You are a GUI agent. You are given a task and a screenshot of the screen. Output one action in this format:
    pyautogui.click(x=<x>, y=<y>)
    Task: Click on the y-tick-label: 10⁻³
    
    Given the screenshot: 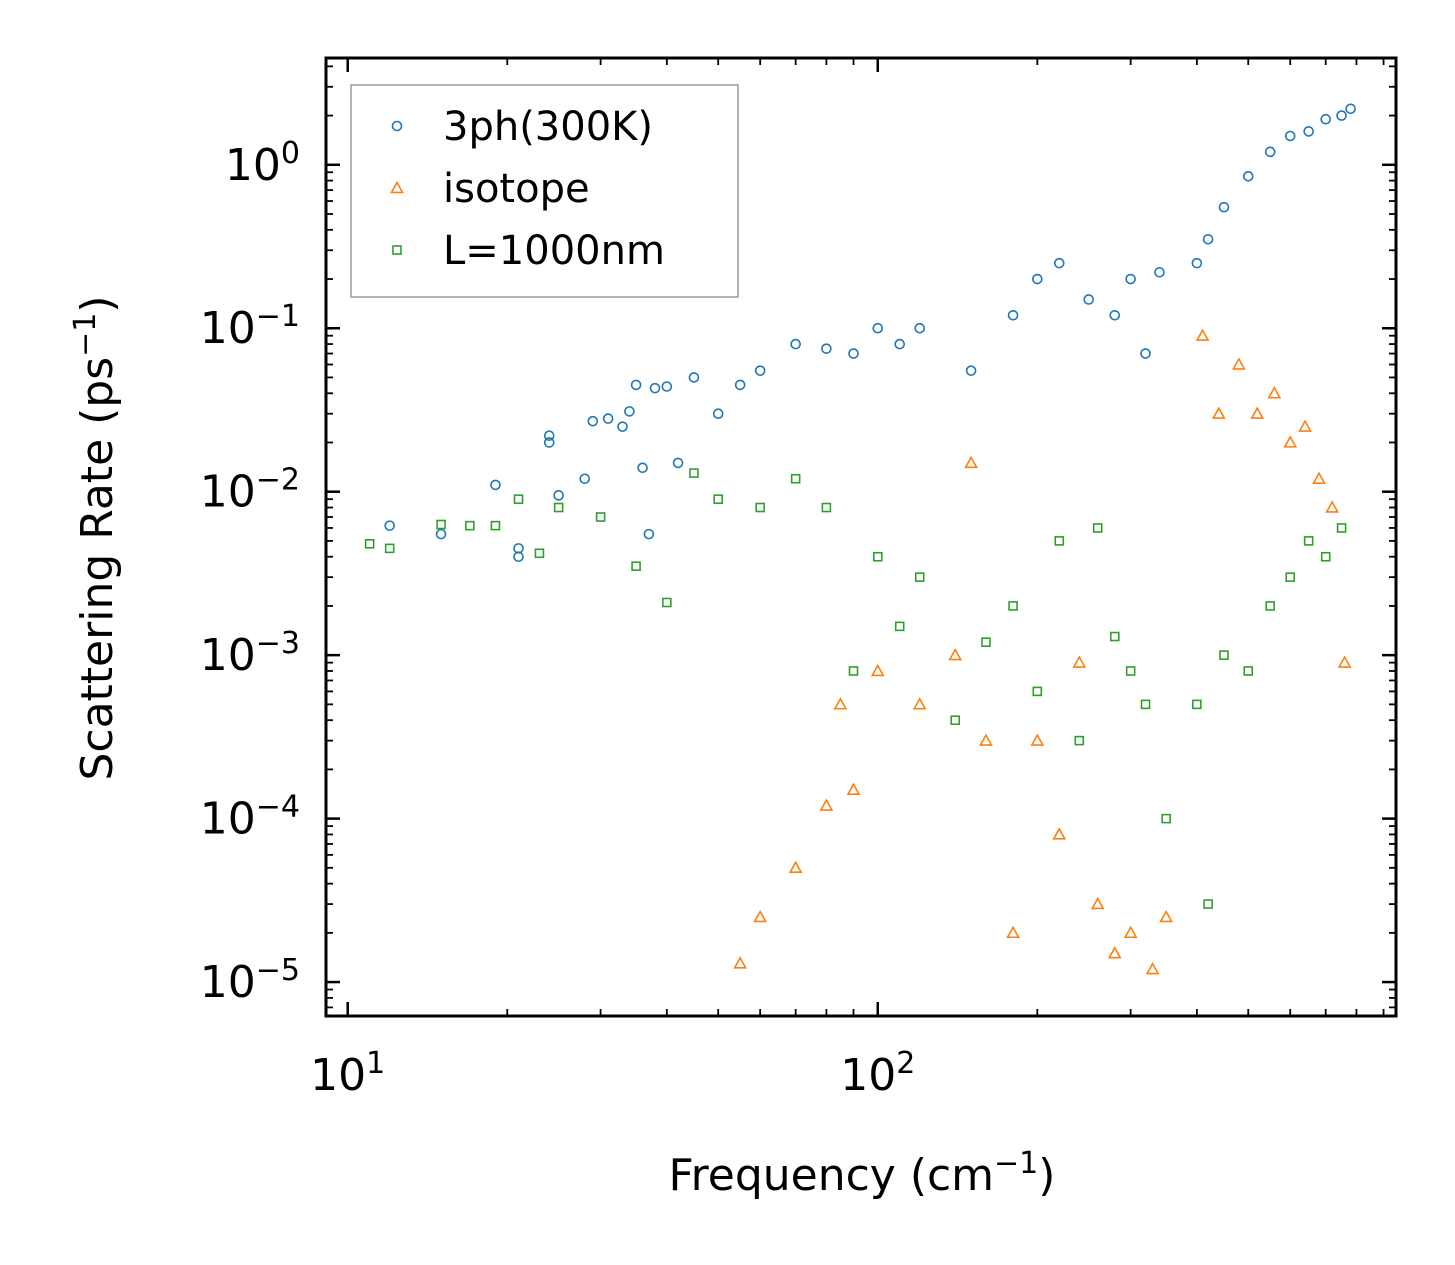 What is the action you would take?
    pyautogui.click(x=250, y=654)
    